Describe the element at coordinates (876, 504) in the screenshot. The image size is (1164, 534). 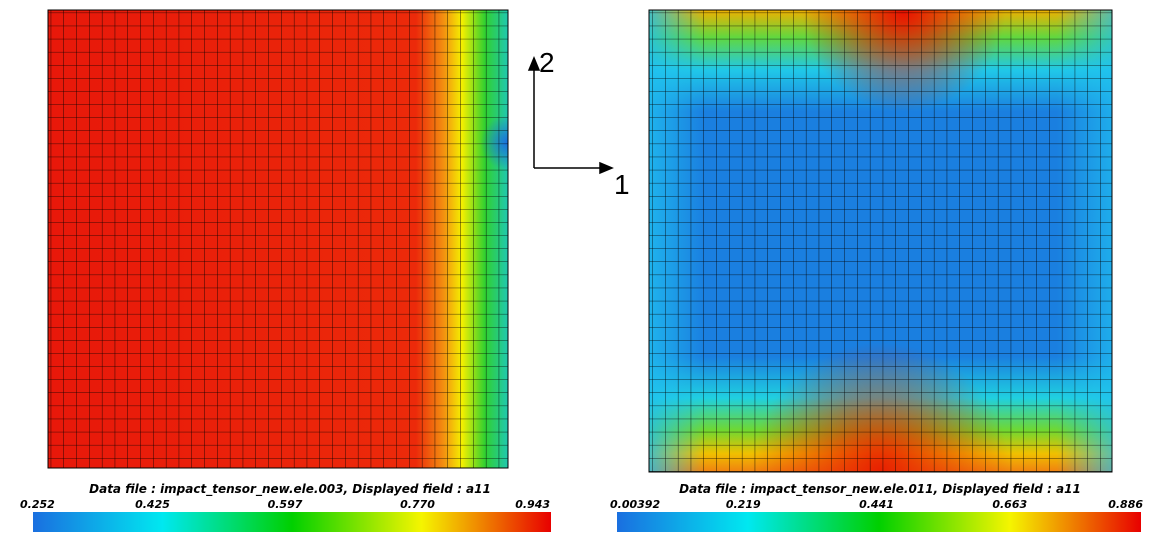
I see `colorbar-label: 0.441` at that location.